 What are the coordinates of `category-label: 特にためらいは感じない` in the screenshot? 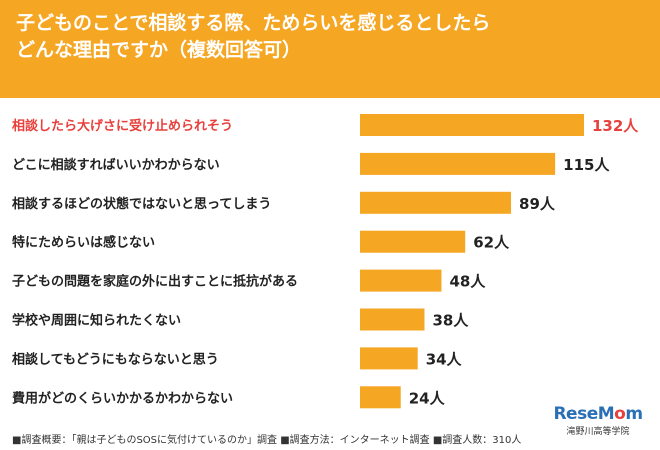 It's located at (83, 243).